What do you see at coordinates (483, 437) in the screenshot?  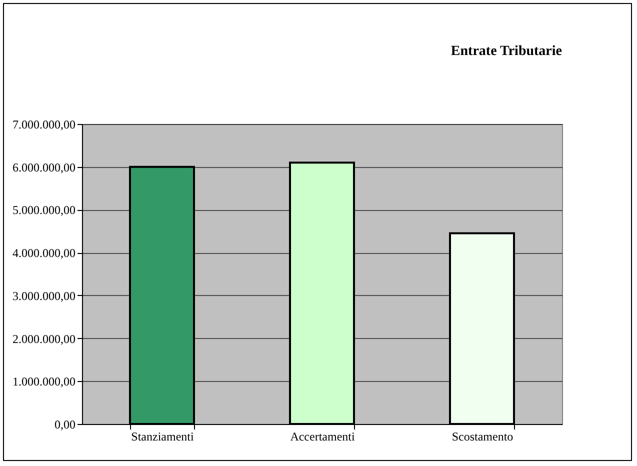 I see `x-tick-label: Scostamento` at bounding box center [483, 437].